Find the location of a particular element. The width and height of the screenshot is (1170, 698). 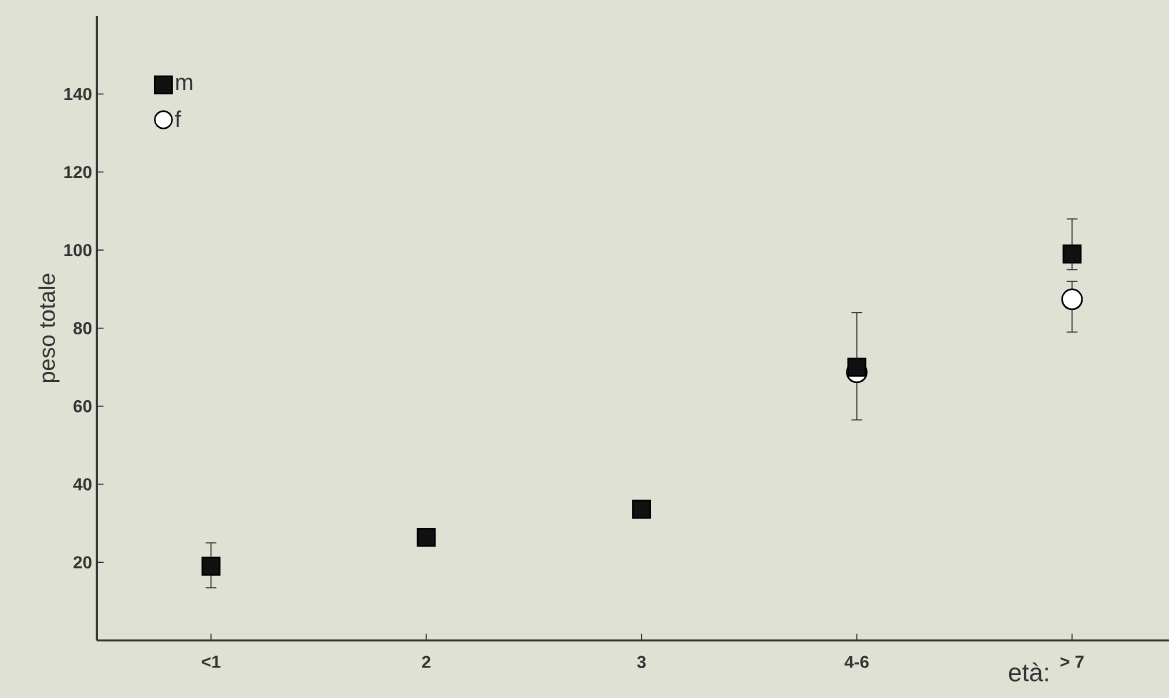

y-tick-label: 60 is located at coordinates (82, 406).